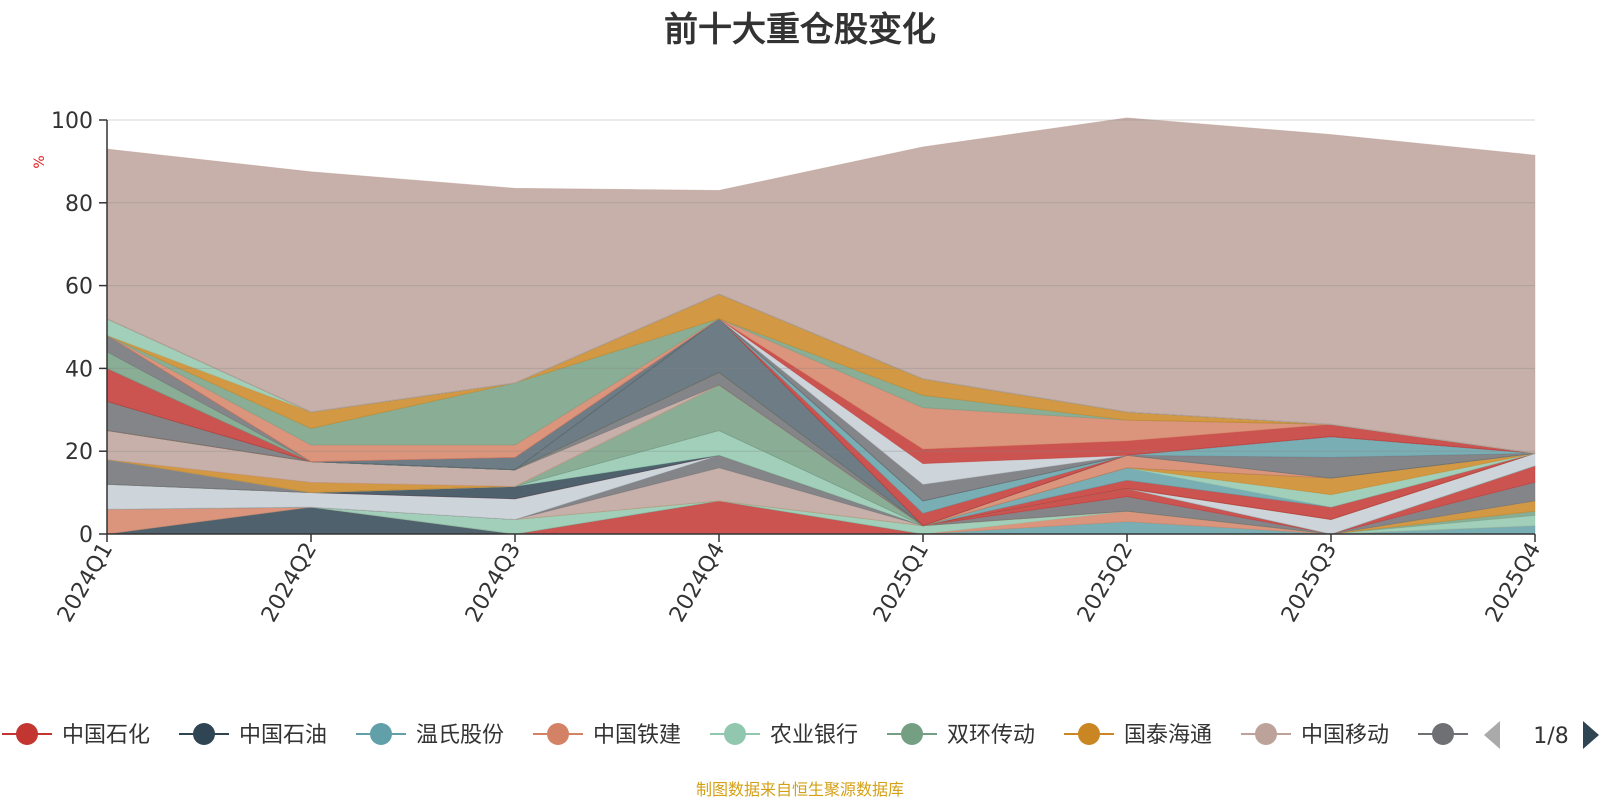 The height and width of the screenshot is (800, 1600). I want to click on x-tick-label: 2025Q3, so click(1309, 583).